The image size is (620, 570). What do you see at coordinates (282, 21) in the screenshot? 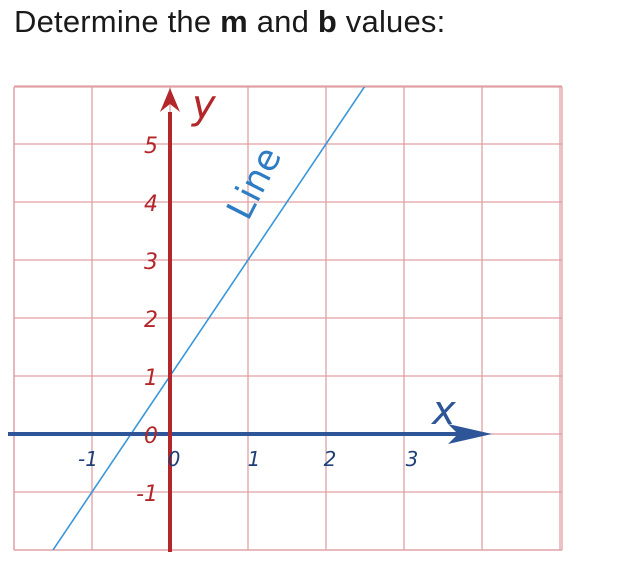
I see `prompt-middle: and` at bounding box center [282, 21].